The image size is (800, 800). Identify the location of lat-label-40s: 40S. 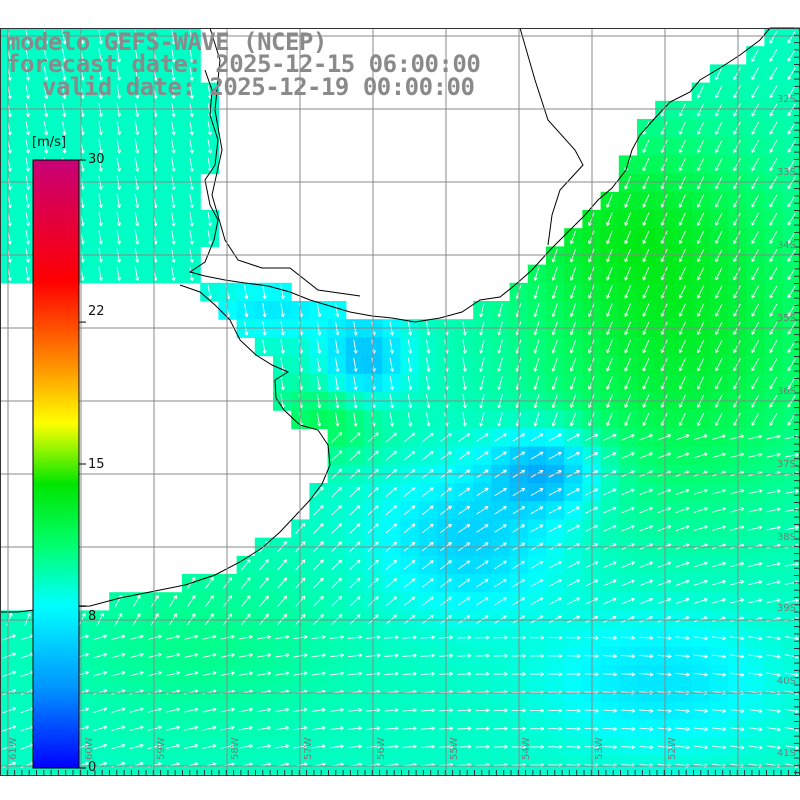
(786, 681).